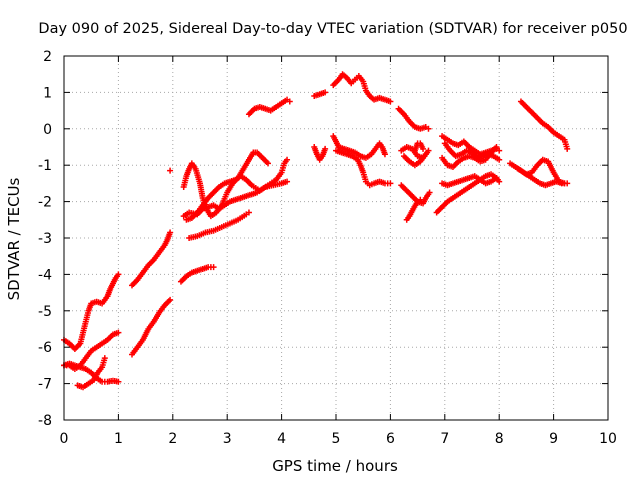 The width and height of the screenshot is (640, 480). I want to click on y-tick-label: -2, so click(45, 203).